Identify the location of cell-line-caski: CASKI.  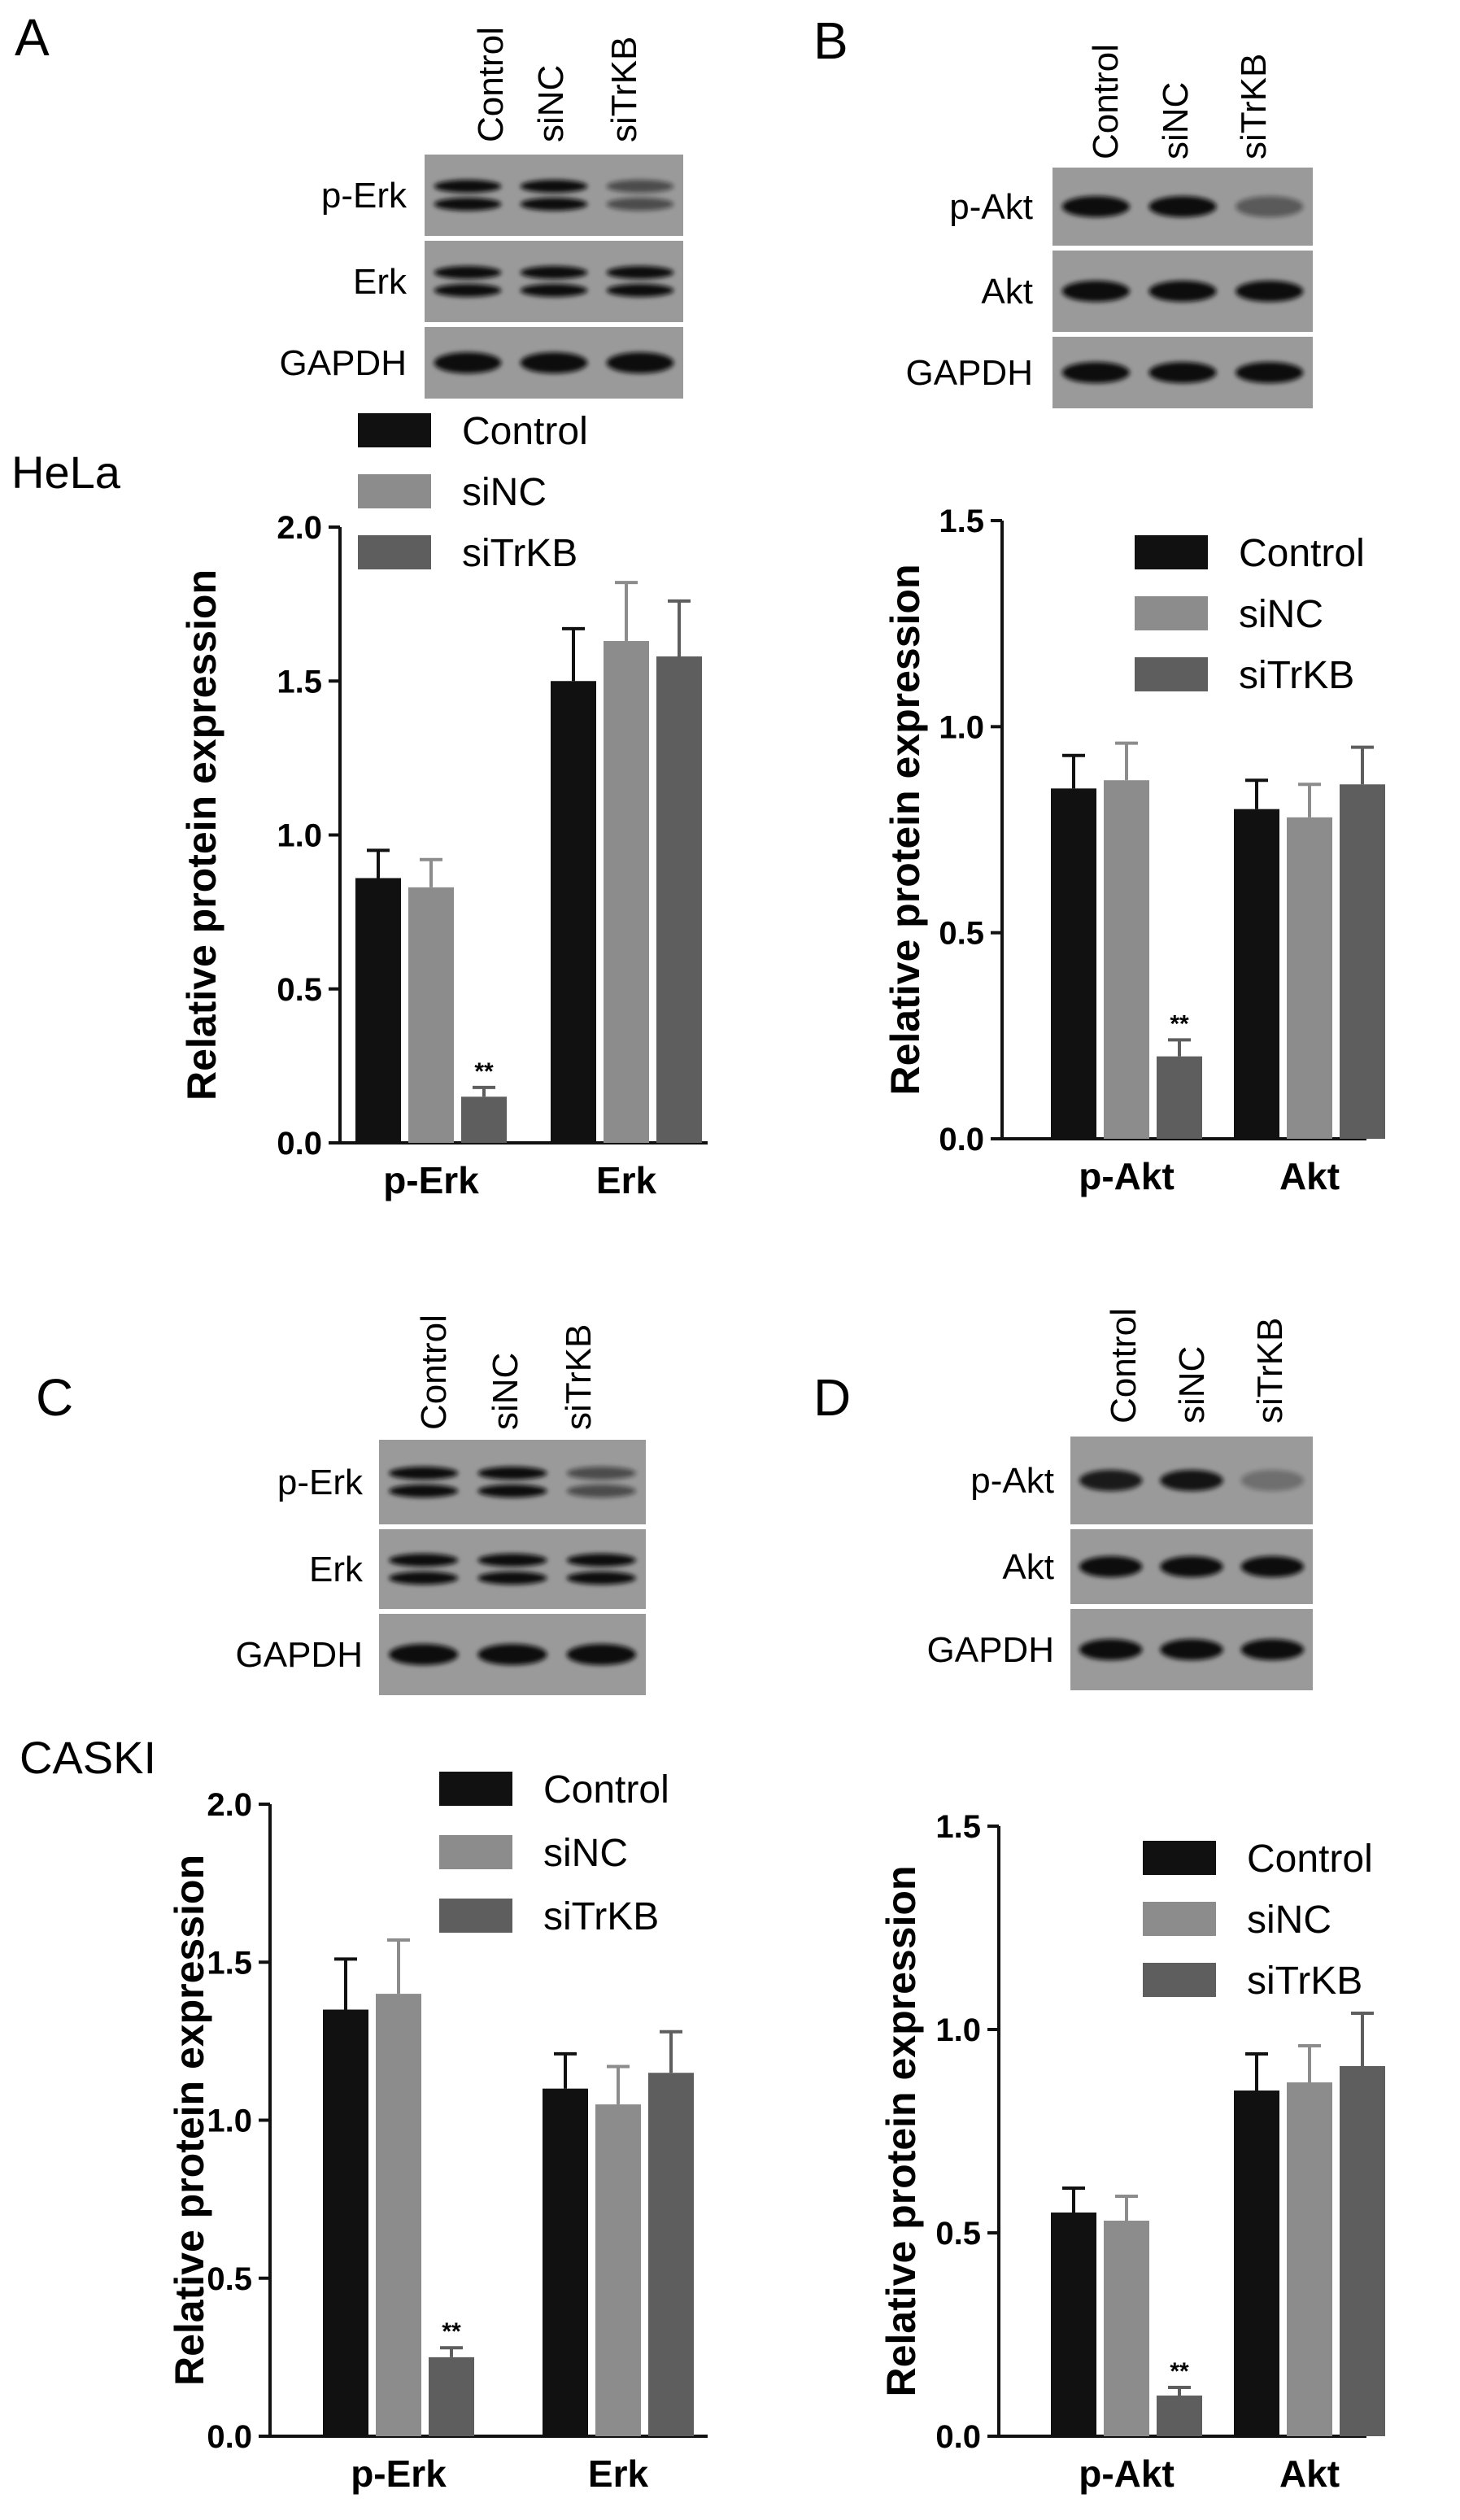
(88, 1758).